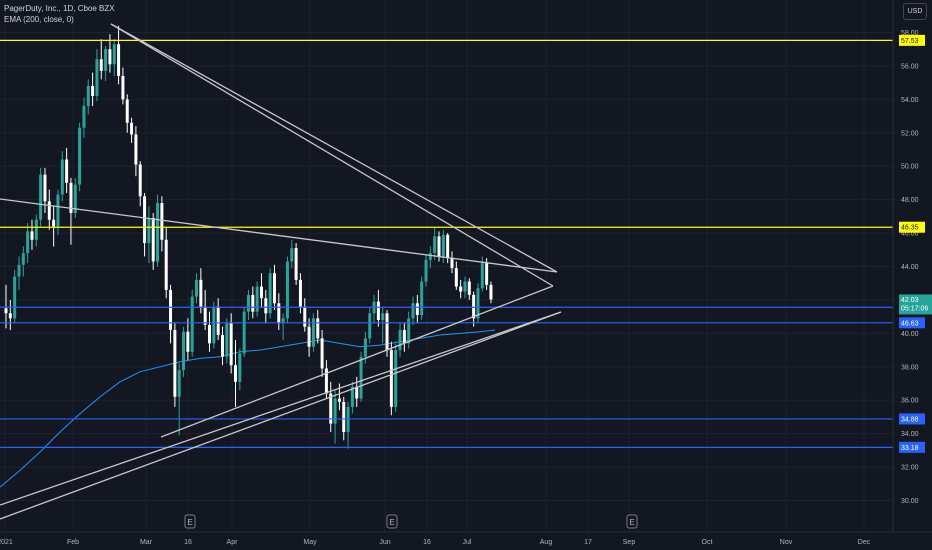 The height and width of the screenshot is (550, 932). I want to click on indicator-label: EMA (200, close, 0), so click(39, 19).